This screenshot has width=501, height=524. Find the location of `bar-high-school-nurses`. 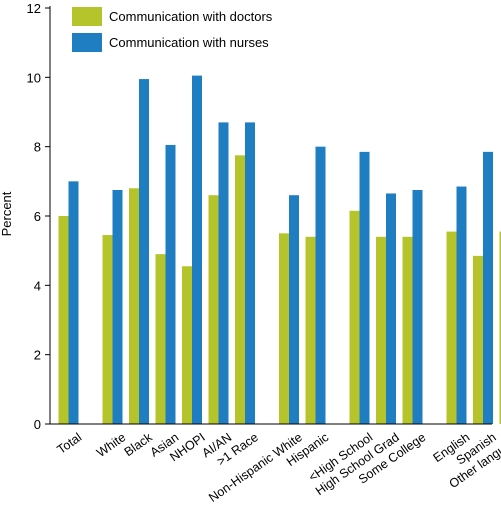

bar-high-school-nurses is located at coordinates (364, 287).